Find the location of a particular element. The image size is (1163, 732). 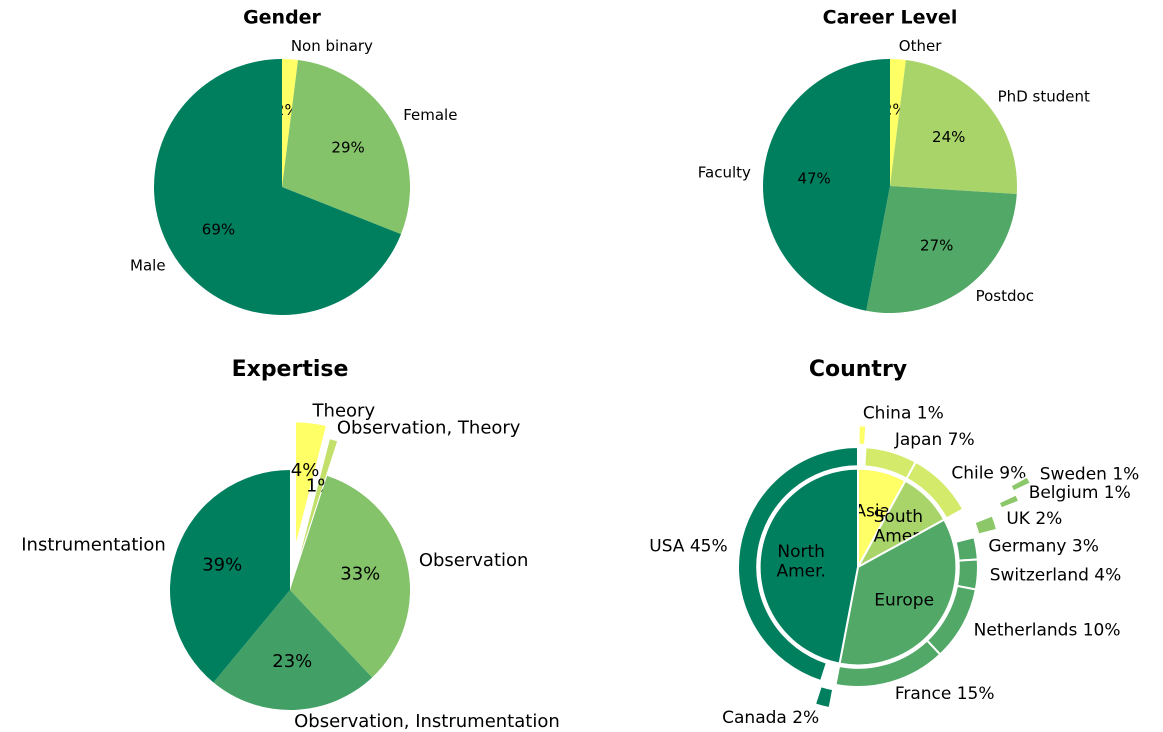

outer-wedge-label: China 1% is located at coordinates (903, 413).